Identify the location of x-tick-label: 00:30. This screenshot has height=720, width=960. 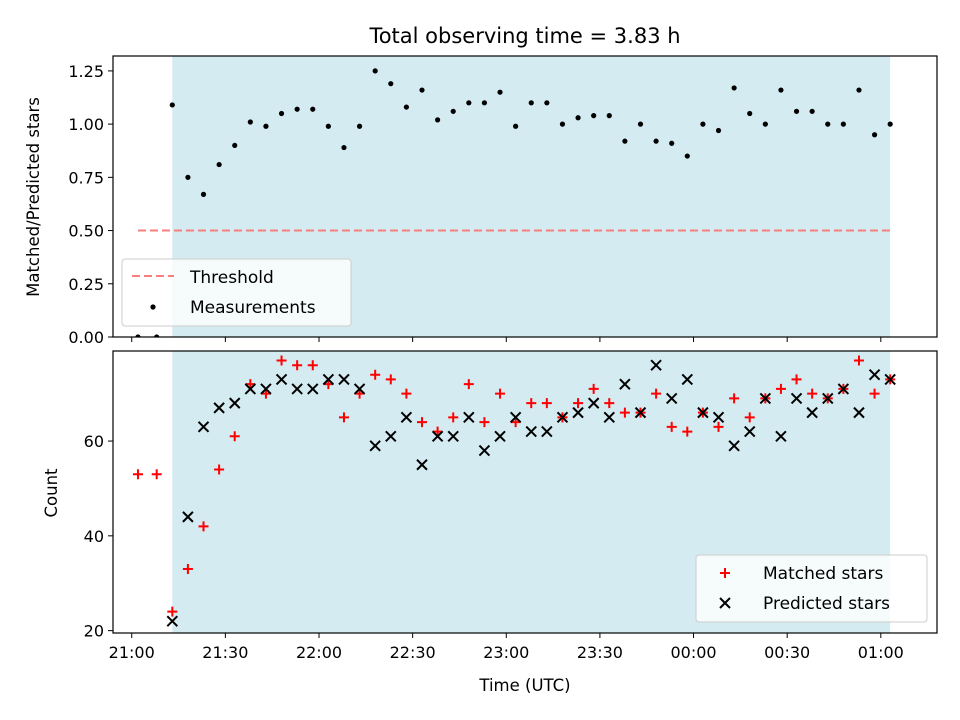
(787, 652).